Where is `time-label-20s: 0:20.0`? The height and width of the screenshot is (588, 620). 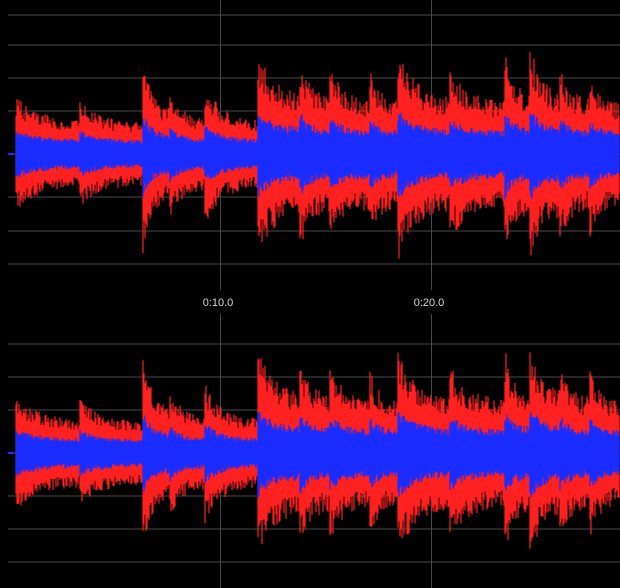
time-label-20s: 0:20.0 is located at coordinates (429, 303).